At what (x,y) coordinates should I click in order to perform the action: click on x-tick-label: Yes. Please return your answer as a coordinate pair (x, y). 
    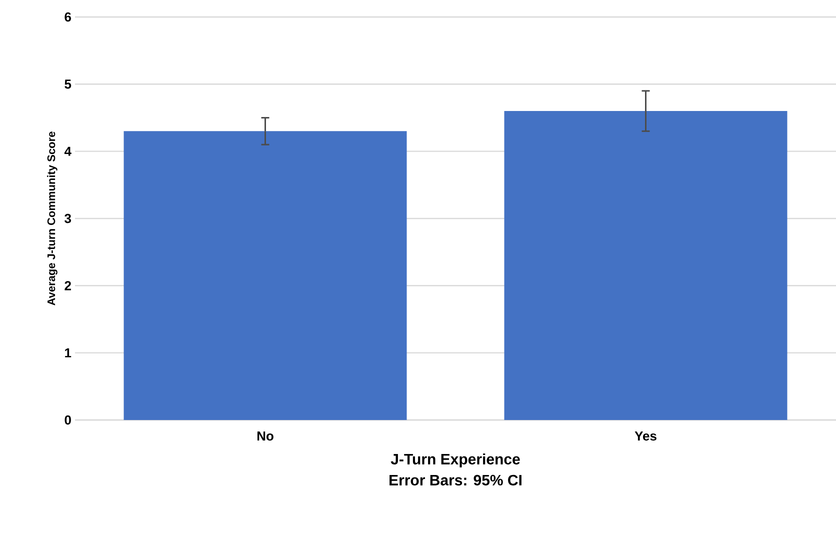
    Looking at the image, I should click on (645, 436).